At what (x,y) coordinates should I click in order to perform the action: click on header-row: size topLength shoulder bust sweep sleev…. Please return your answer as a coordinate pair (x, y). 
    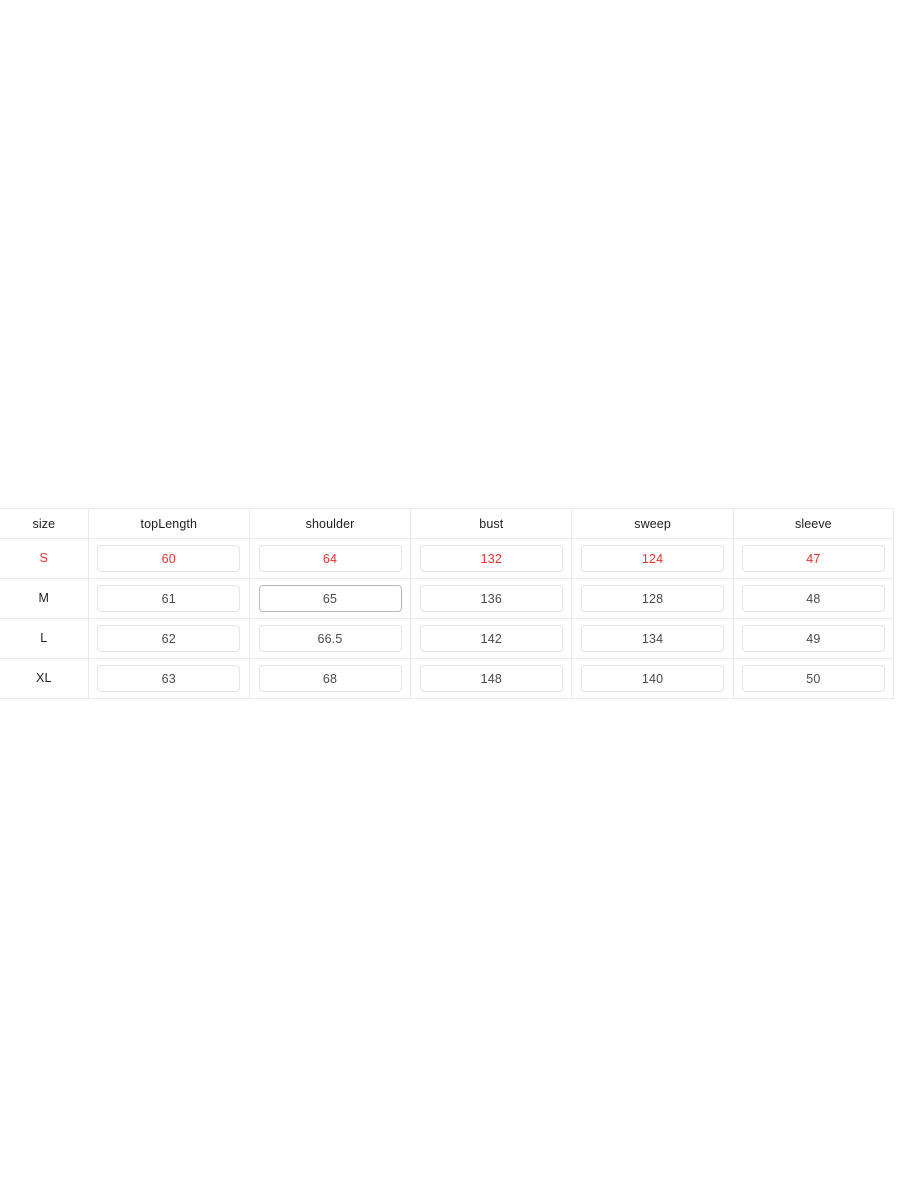
    Looking at the image, I should click on (447, 523).